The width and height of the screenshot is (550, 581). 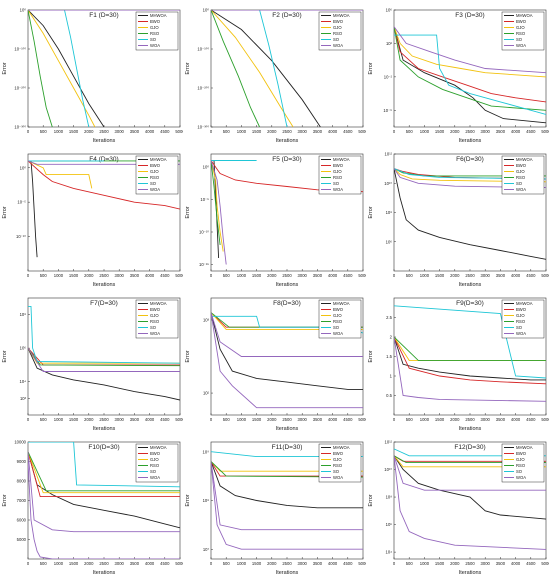 What do you see at coordinates (22, 520) in the screenshot?
I see `y-tick-label: 6000` at bounding box center [22, 520].